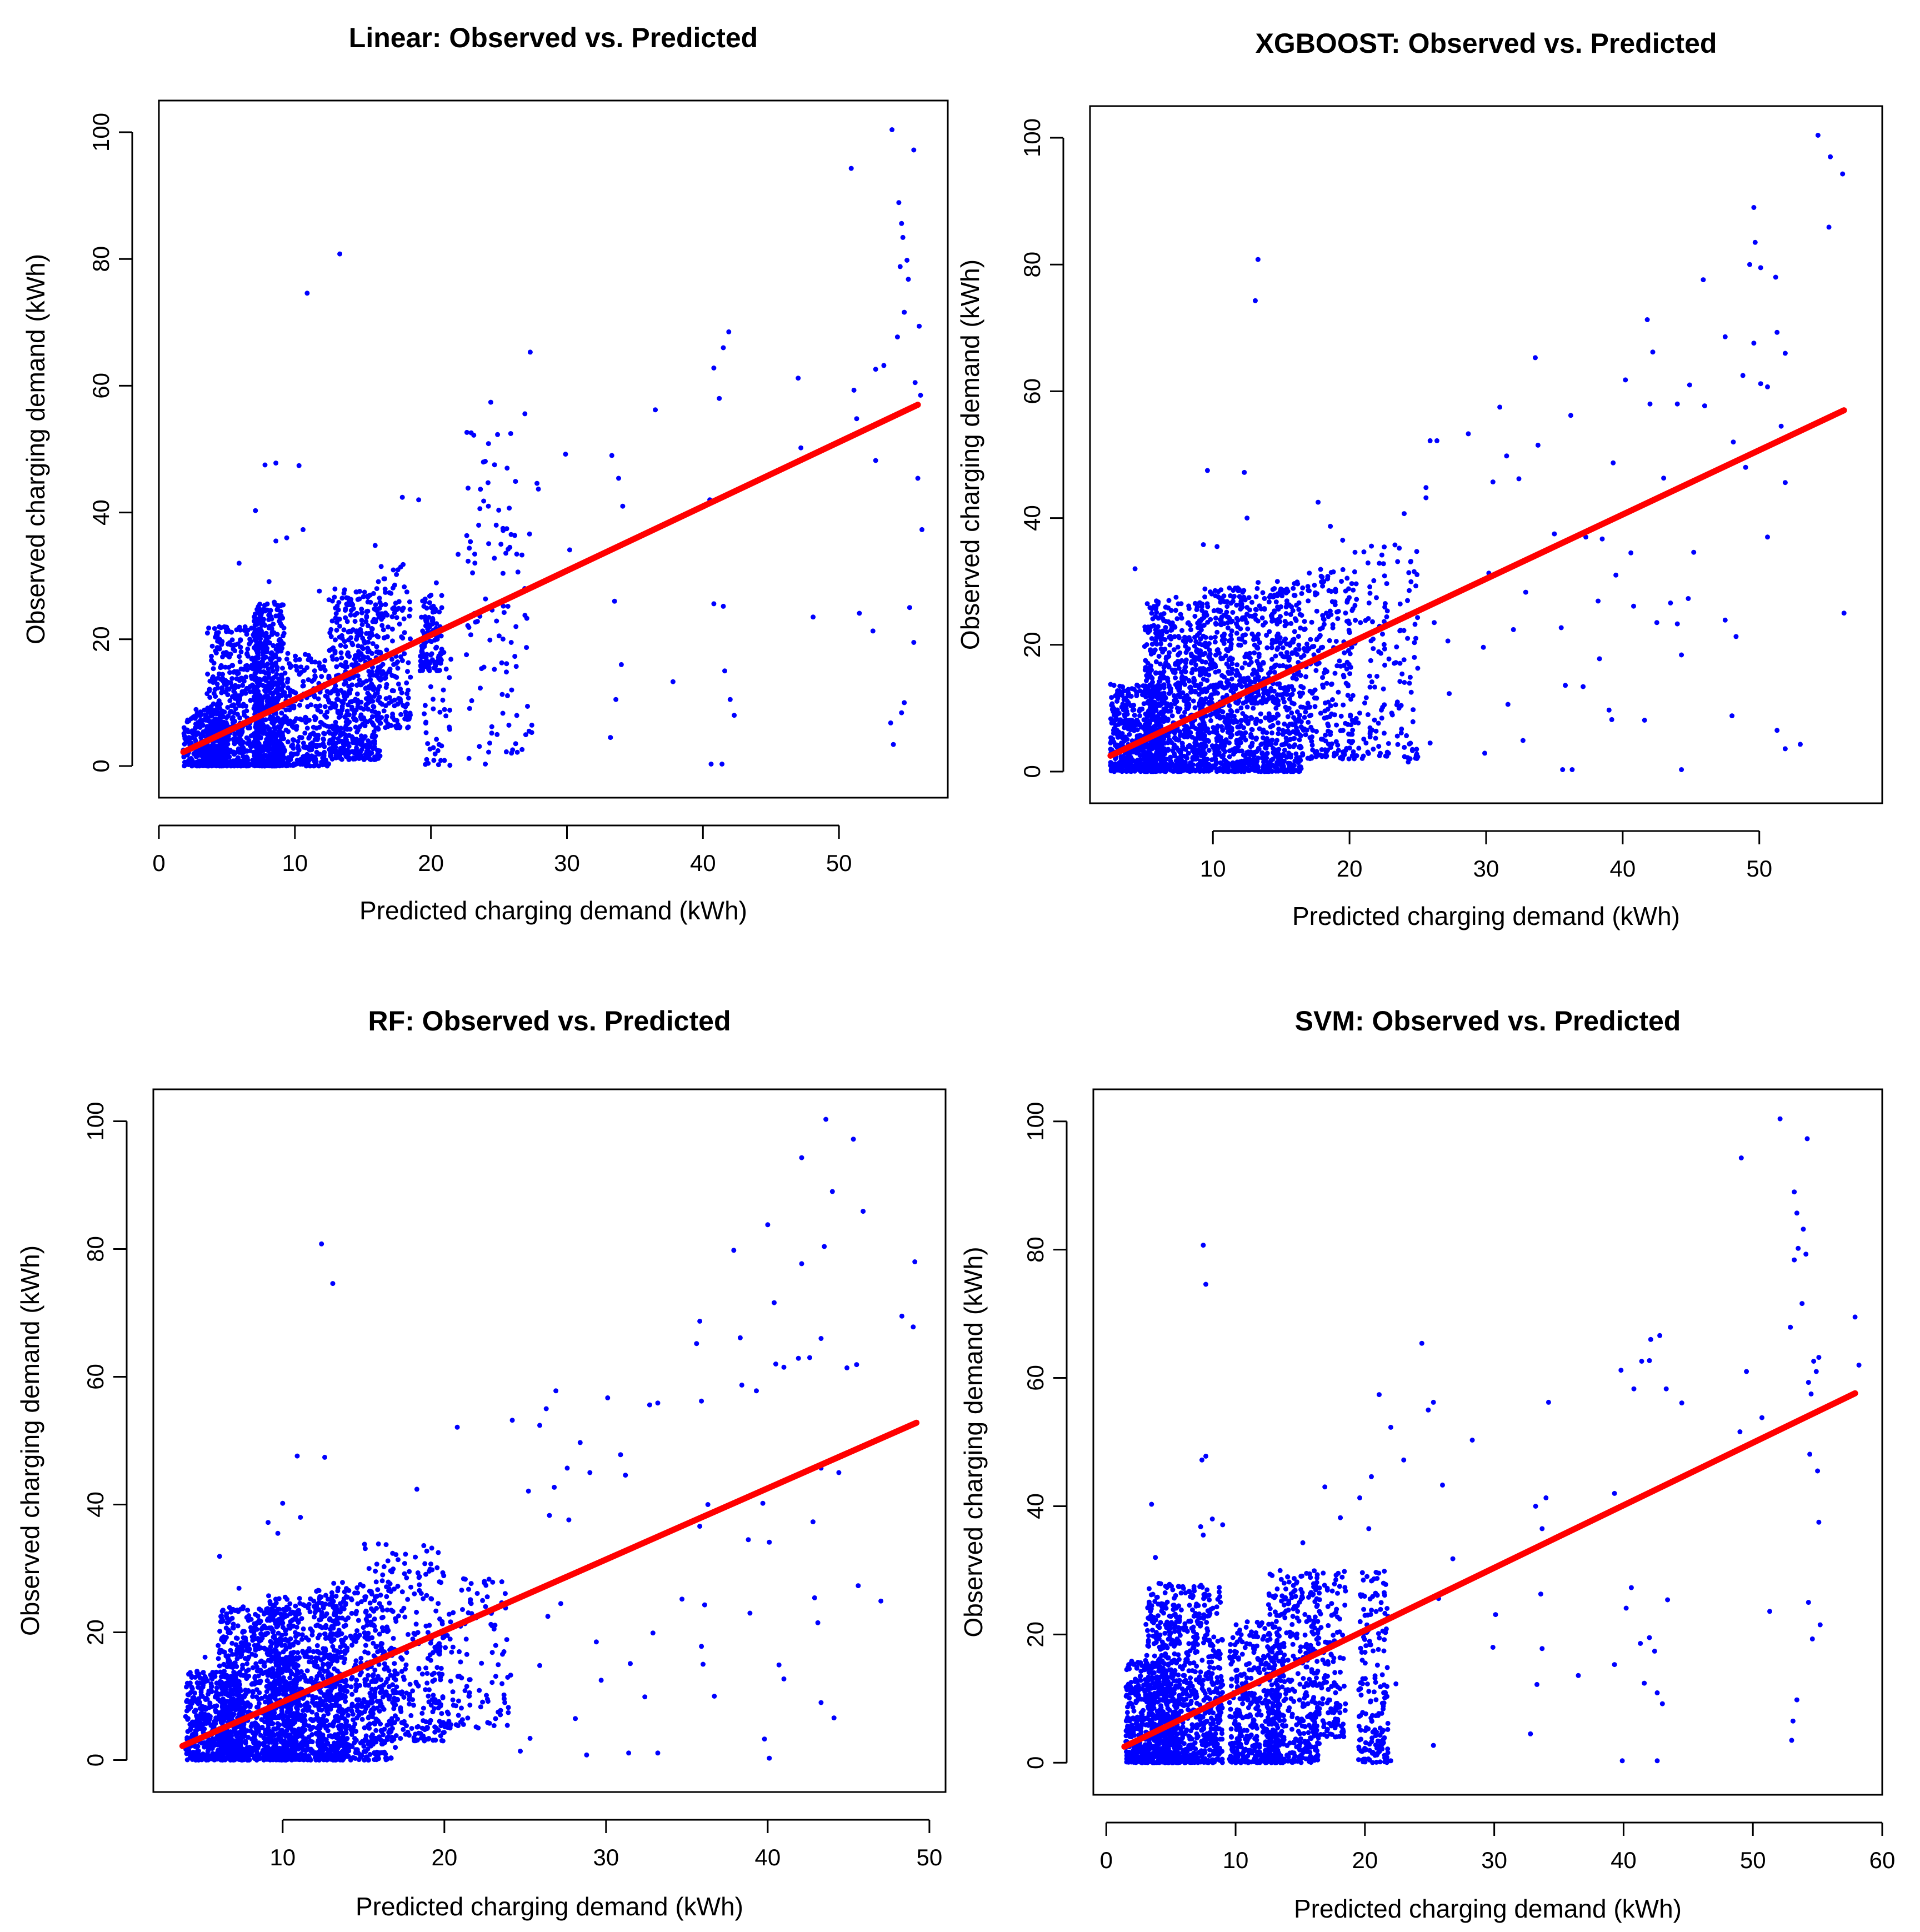  Describe the element at coordinates (101, 512) in the screenshot. I see `y-tick-label: 40` at that location.